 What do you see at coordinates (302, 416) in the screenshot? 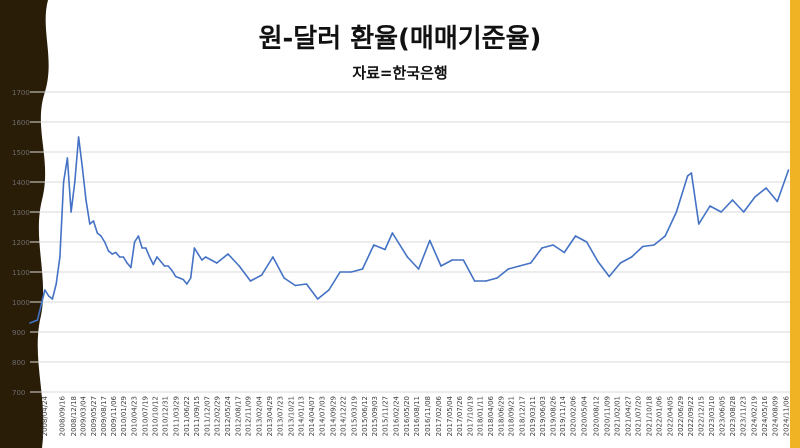
I see `x-tick-label: 2014/01/13` at bounding box center [302, 416].